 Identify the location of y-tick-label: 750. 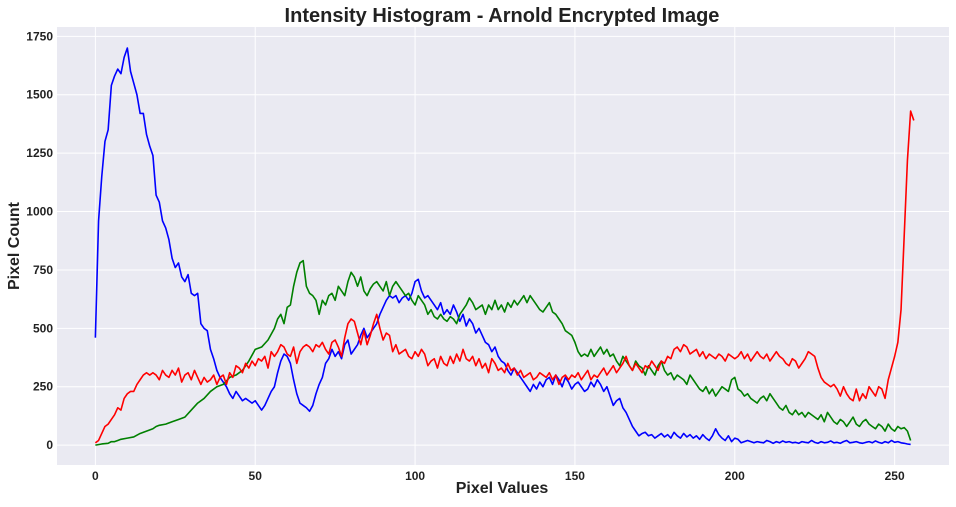
(43, 270).